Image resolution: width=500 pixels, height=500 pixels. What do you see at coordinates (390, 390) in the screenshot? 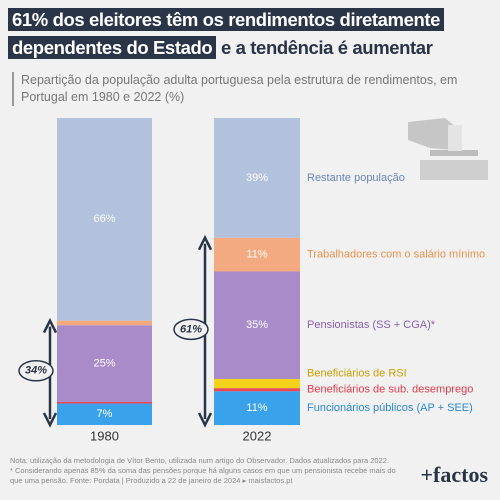
I see `legend-label: Beneficiários de sub. desemprego` at bounding box center [390, 390].